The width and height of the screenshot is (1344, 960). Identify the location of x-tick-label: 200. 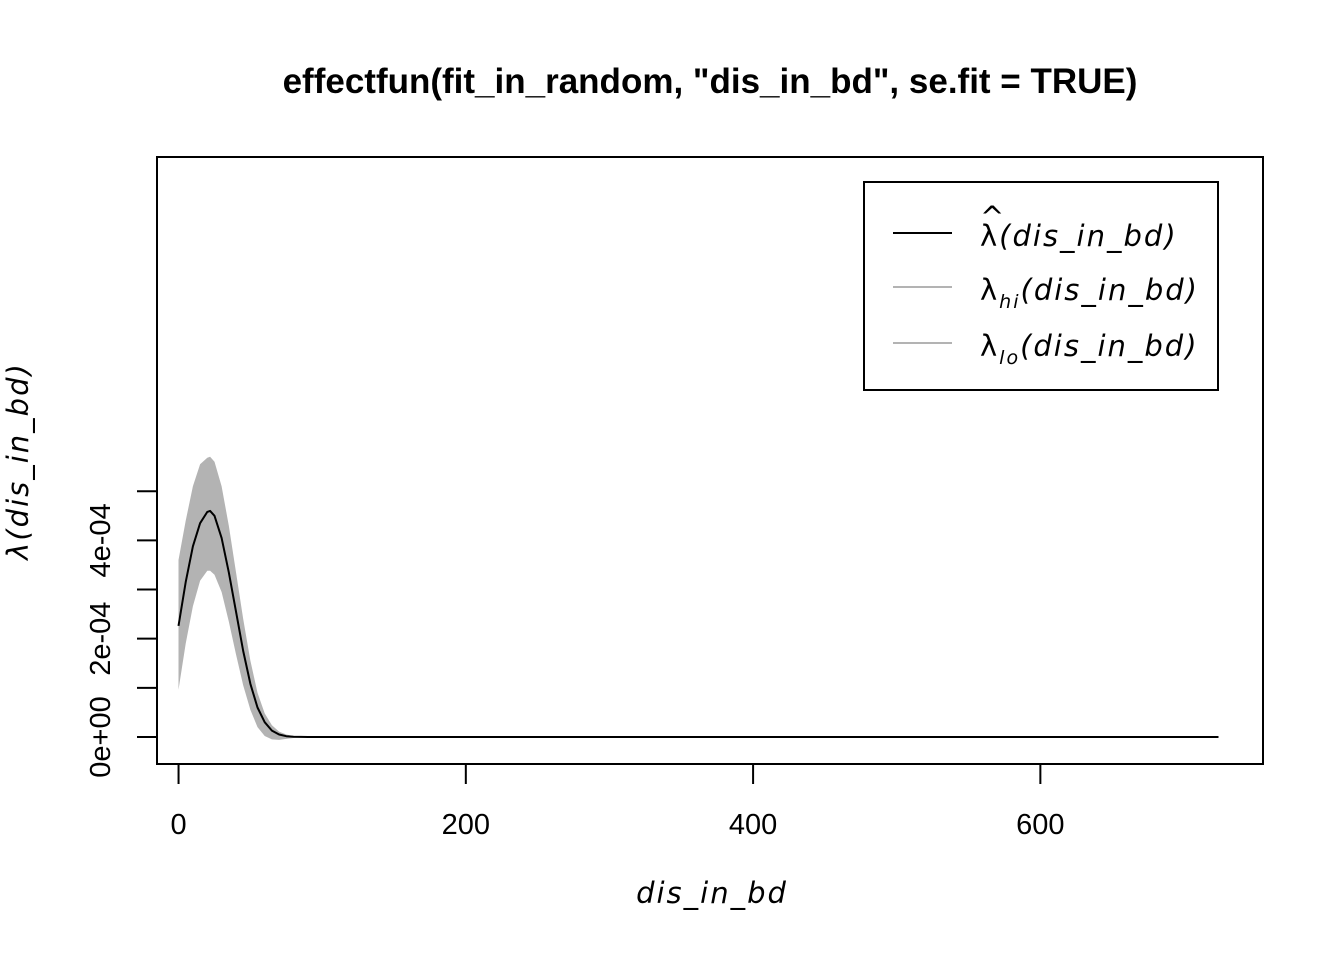
(466, 825).